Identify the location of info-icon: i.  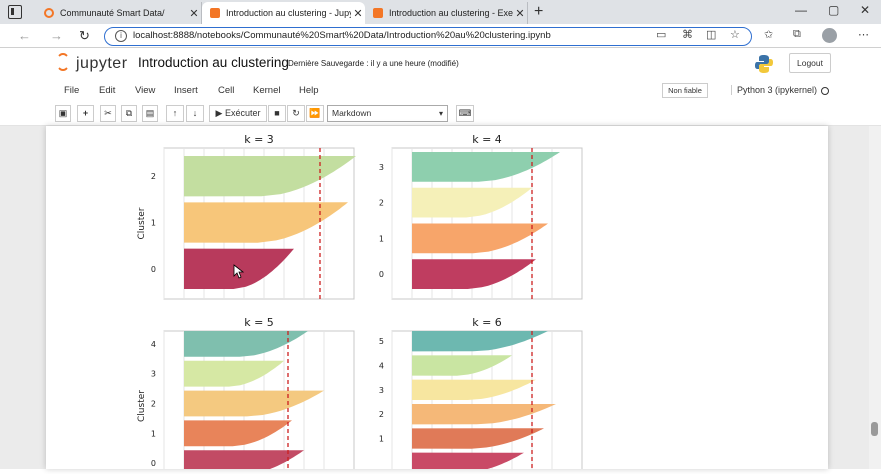
(121, 36).